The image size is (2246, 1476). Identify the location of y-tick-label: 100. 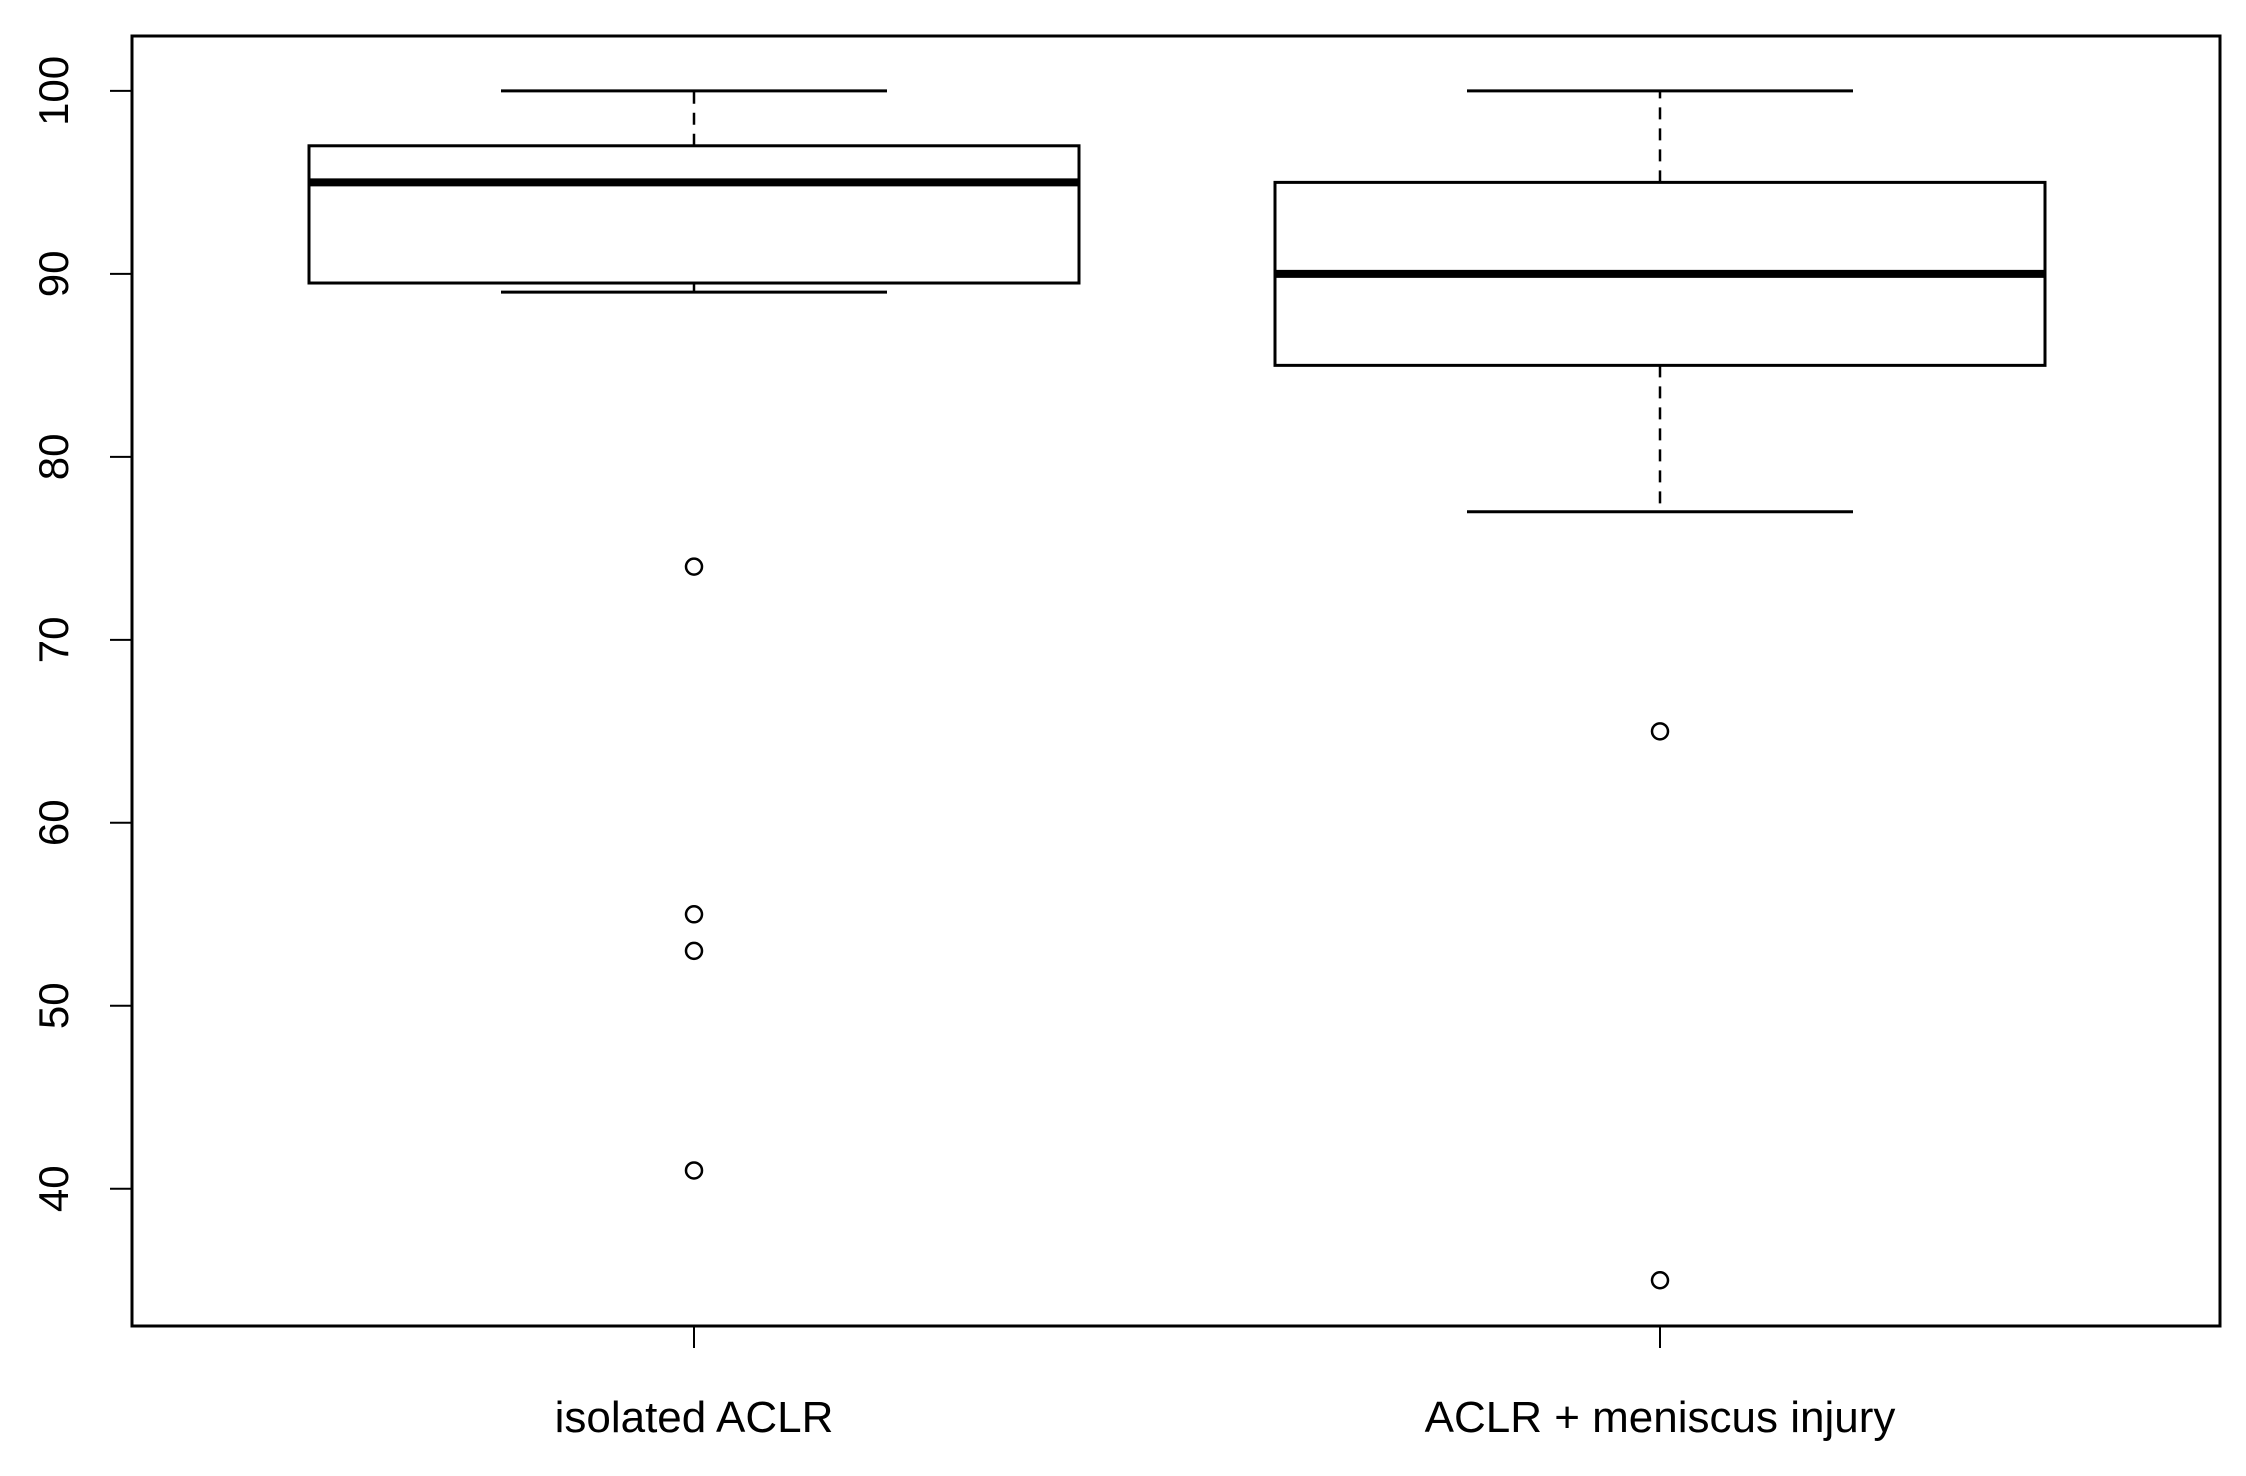
(53, 91).